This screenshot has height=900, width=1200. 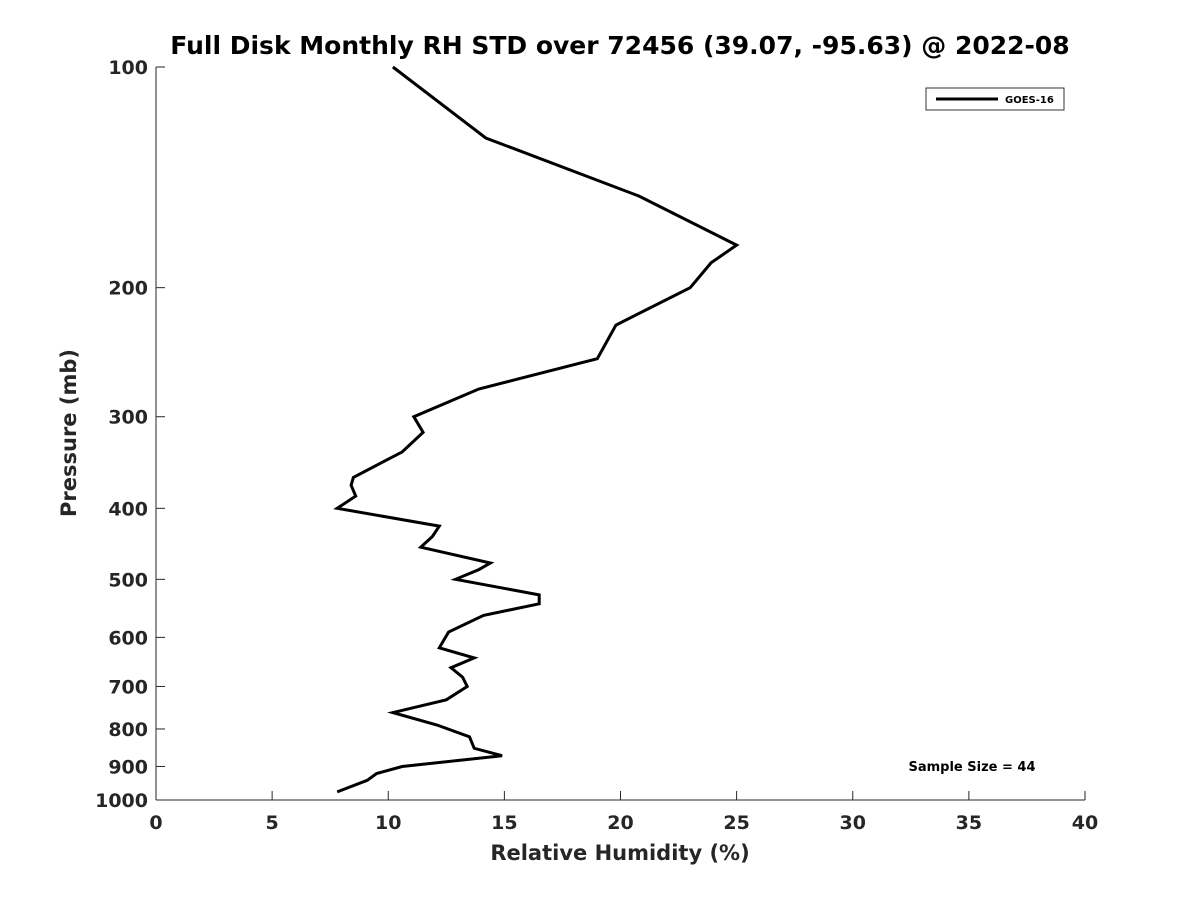 I want to click on x-tick-label-25: 25, so click(x=736, y=823).